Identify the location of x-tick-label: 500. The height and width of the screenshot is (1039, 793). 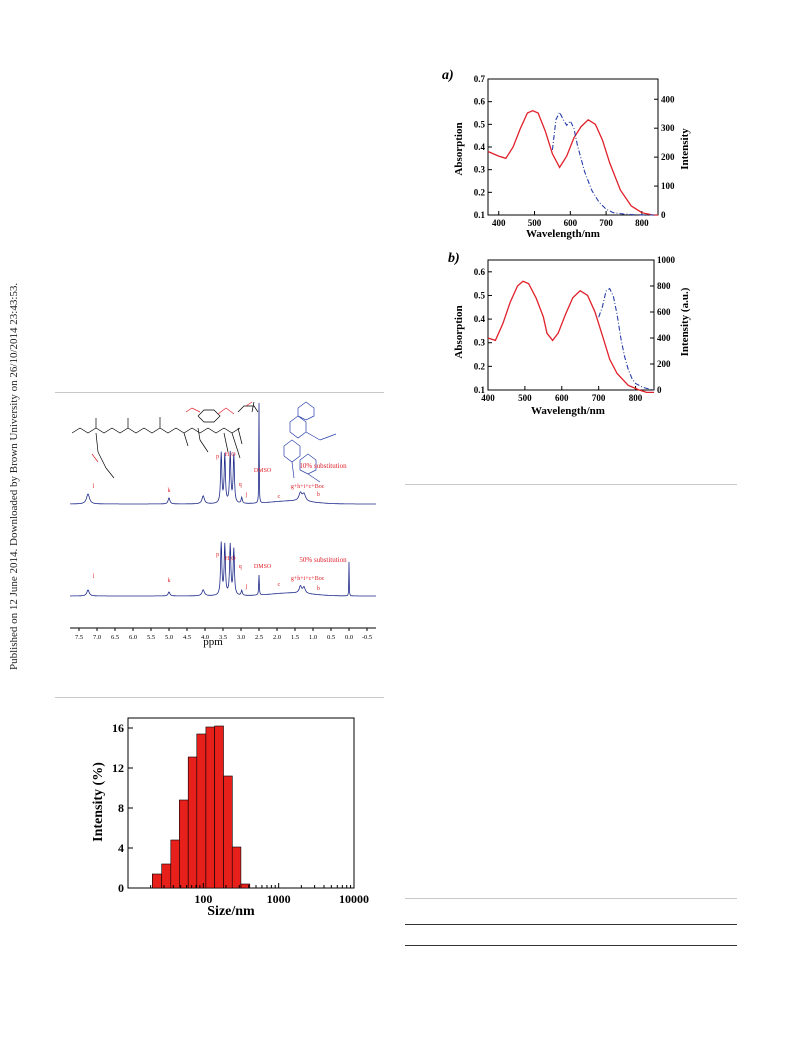
(525, 398).